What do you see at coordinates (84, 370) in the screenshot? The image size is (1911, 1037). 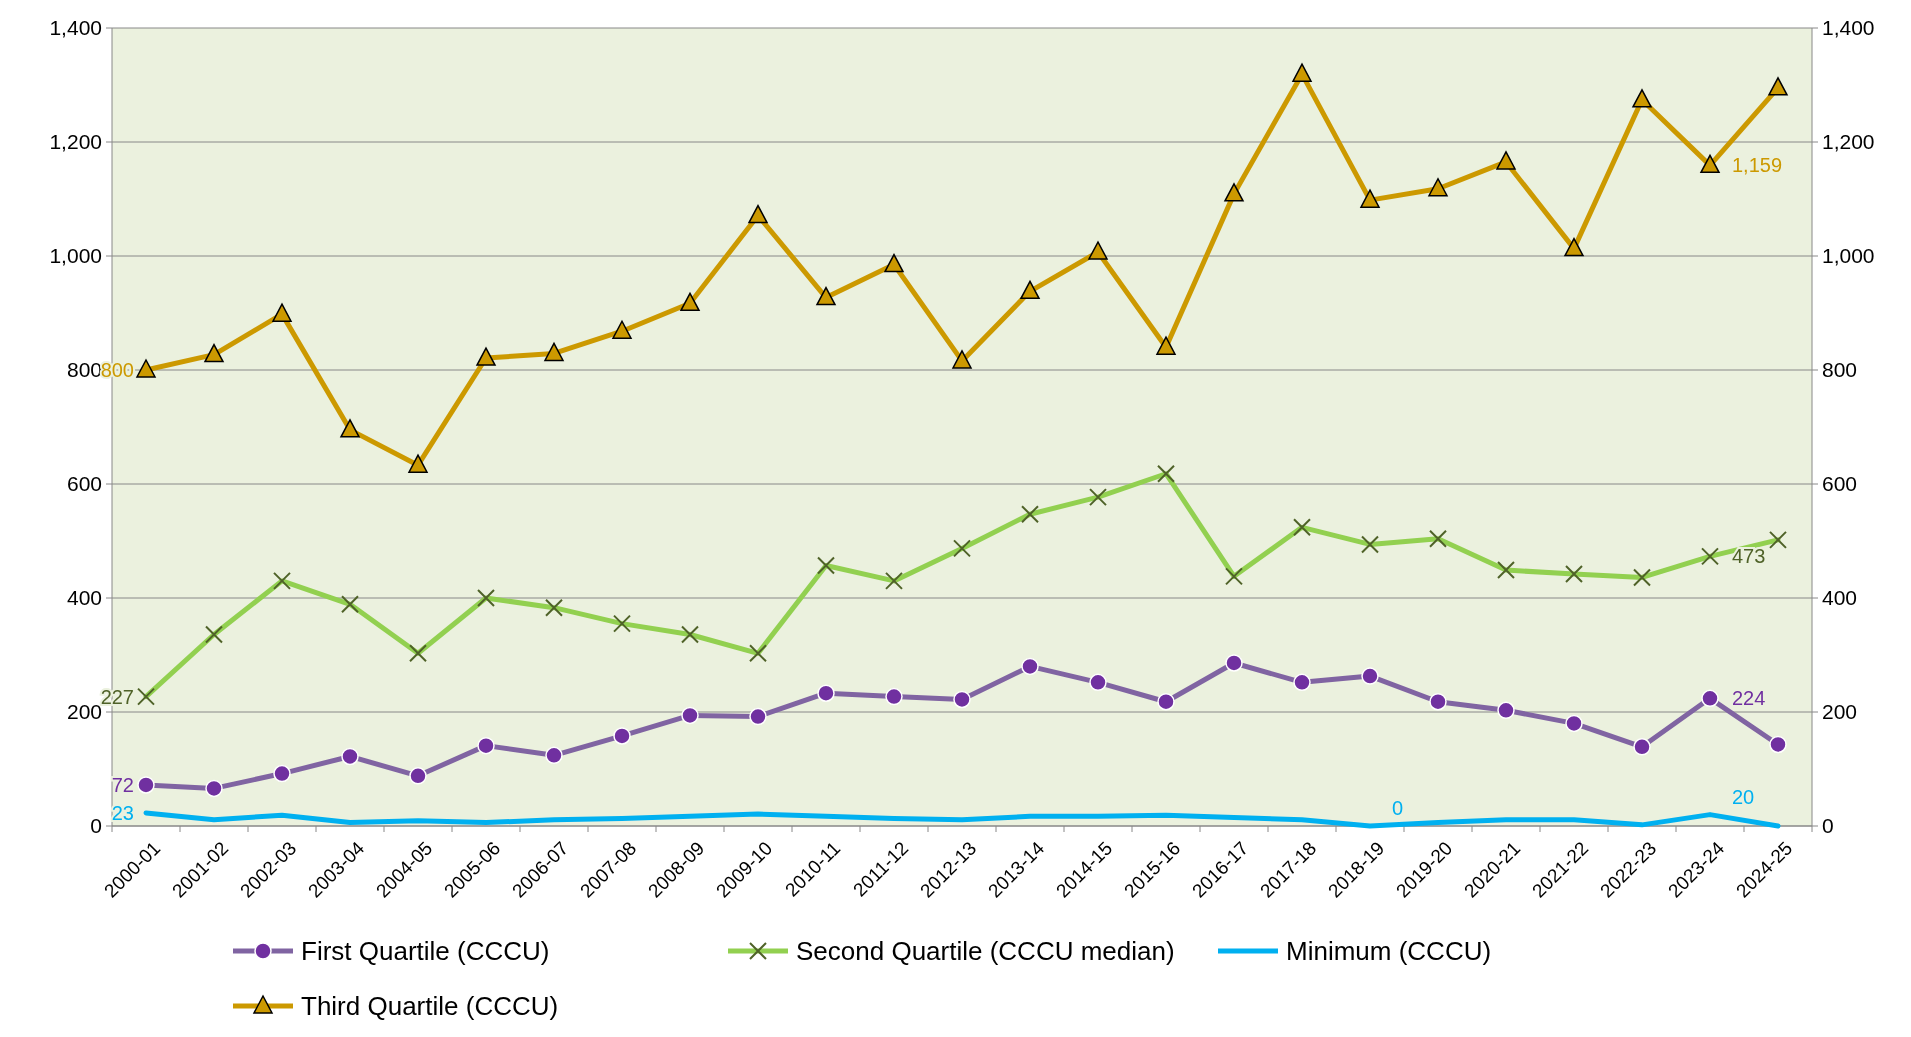 I see `y-tick-label: 800` at bounding box center [84, 370].